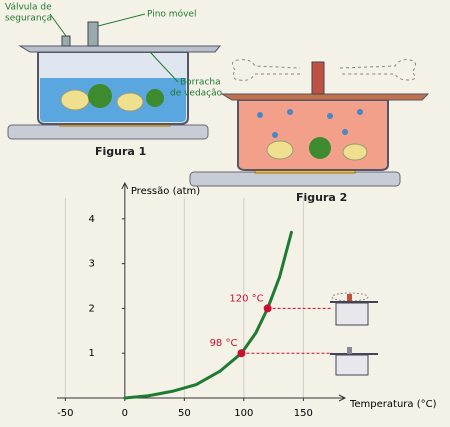  Describe the element at coordinates (354, 334) in the screenshot. I see `pot-icon` at that location.